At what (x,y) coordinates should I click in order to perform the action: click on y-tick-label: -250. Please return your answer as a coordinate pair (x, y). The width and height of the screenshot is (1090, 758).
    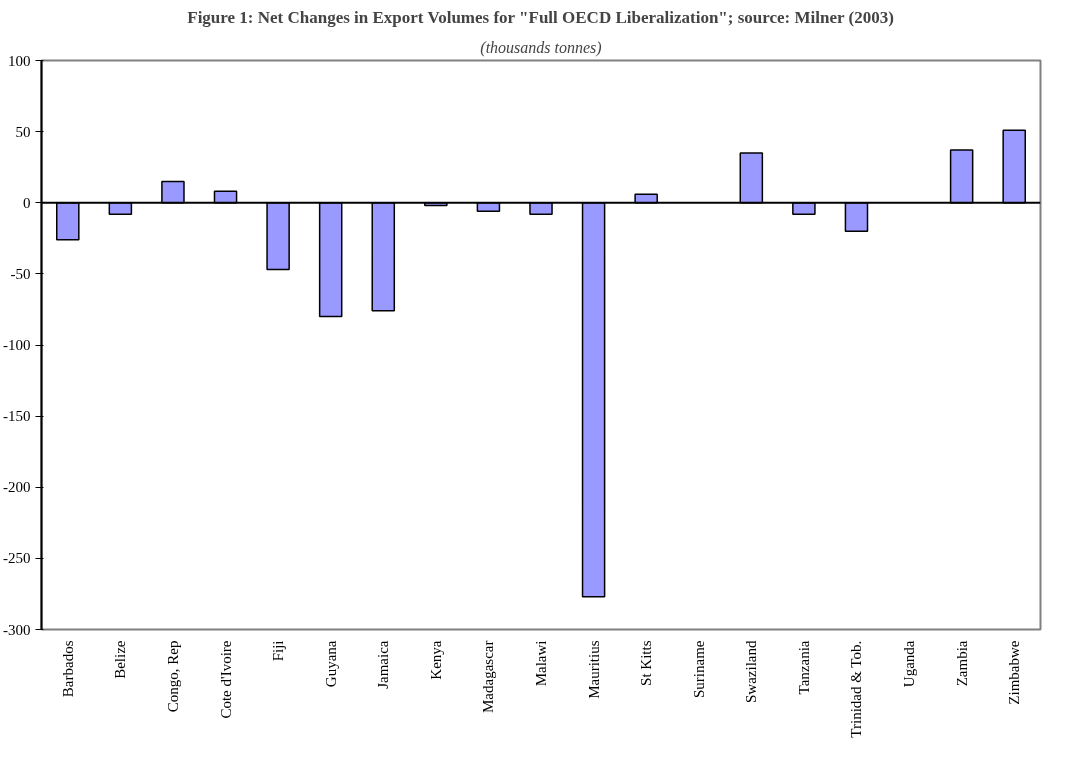
    Looking at the image, I should click on (17, 558).